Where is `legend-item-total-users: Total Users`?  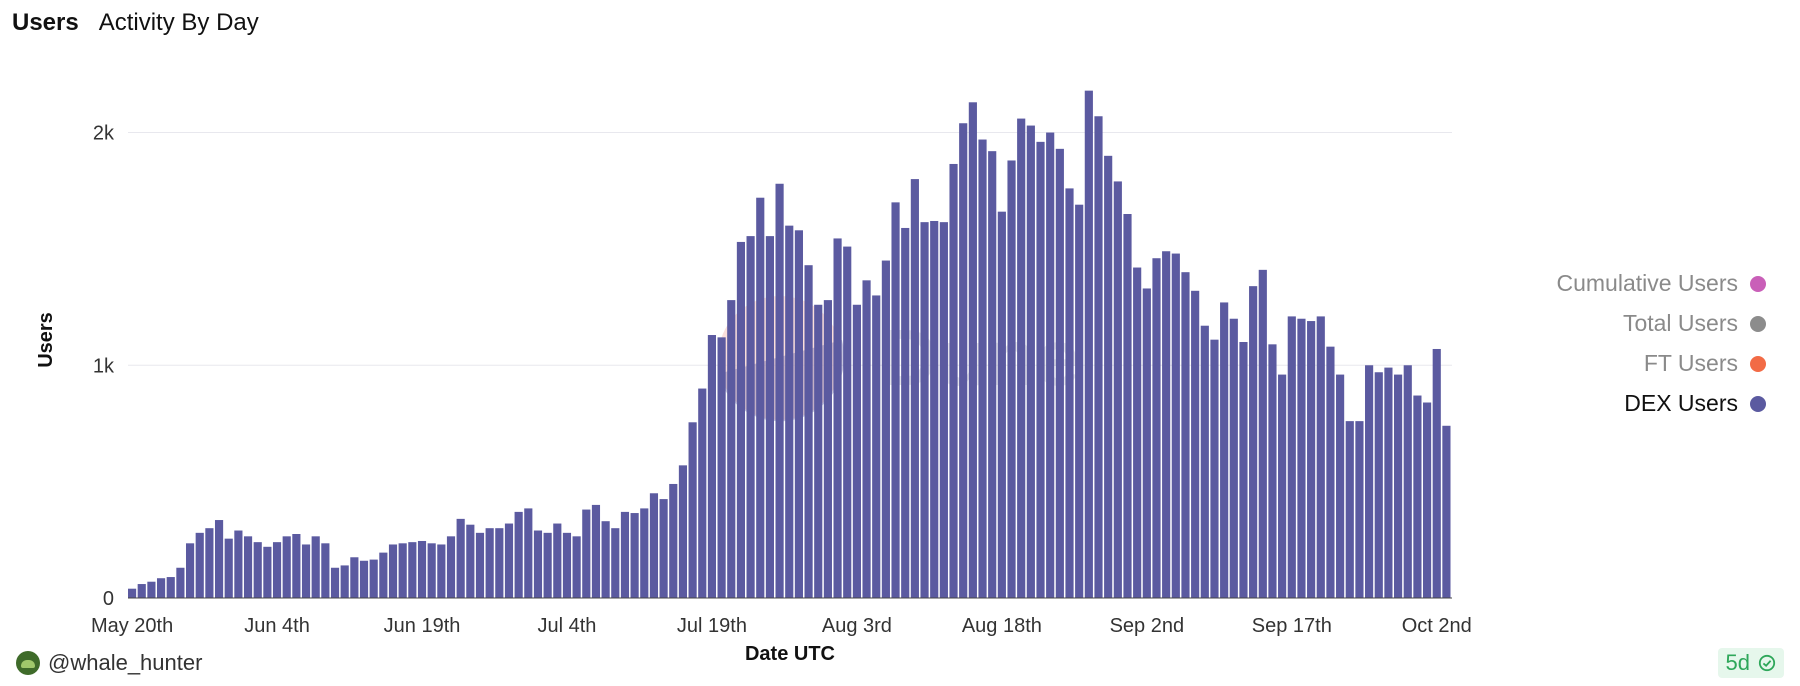 legend-item-total-users: Total Users is located at coordinates (1694, 323).